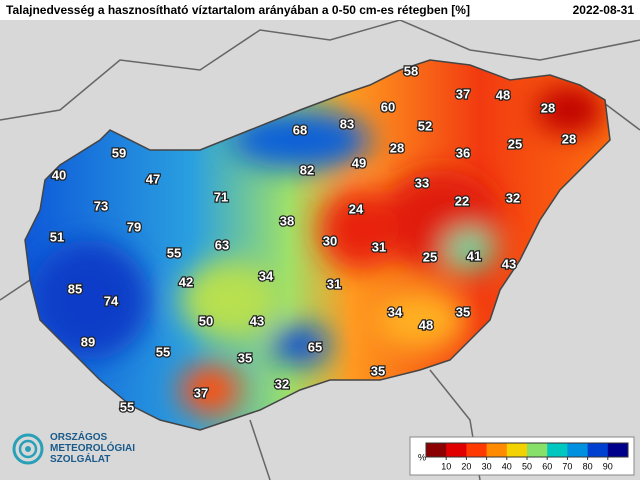  What do you see at coordinates (101, 205) in the screenshot?
I see `station-value: 73` at bounding box center [101, 205].